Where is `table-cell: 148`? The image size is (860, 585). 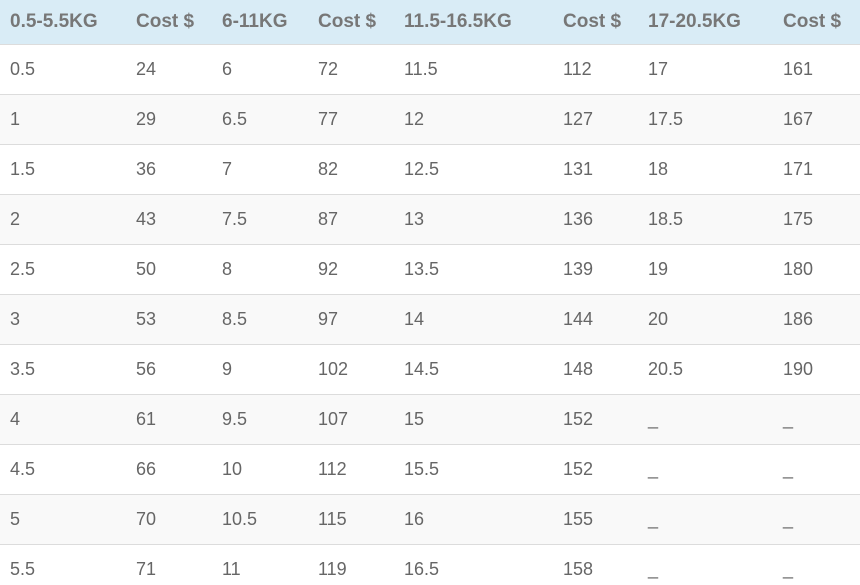
table-cell: 148 is located at coordinates (595, 369).